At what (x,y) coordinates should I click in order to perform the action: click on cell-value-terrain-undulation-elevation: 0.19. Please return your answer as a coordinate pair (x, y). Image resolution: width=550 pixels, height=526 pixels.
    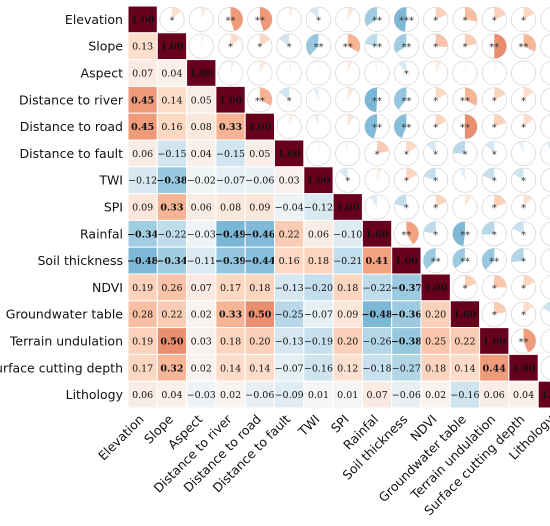
    Looking at the image, I should click on (142, 342).